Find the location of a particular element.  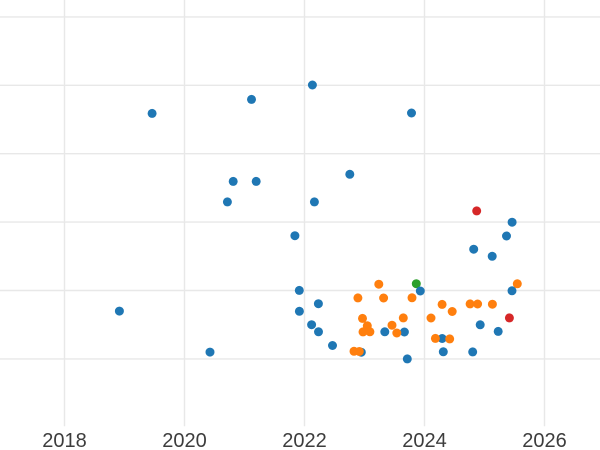

svg-text: 2020 is located at coordinates (184, 440).